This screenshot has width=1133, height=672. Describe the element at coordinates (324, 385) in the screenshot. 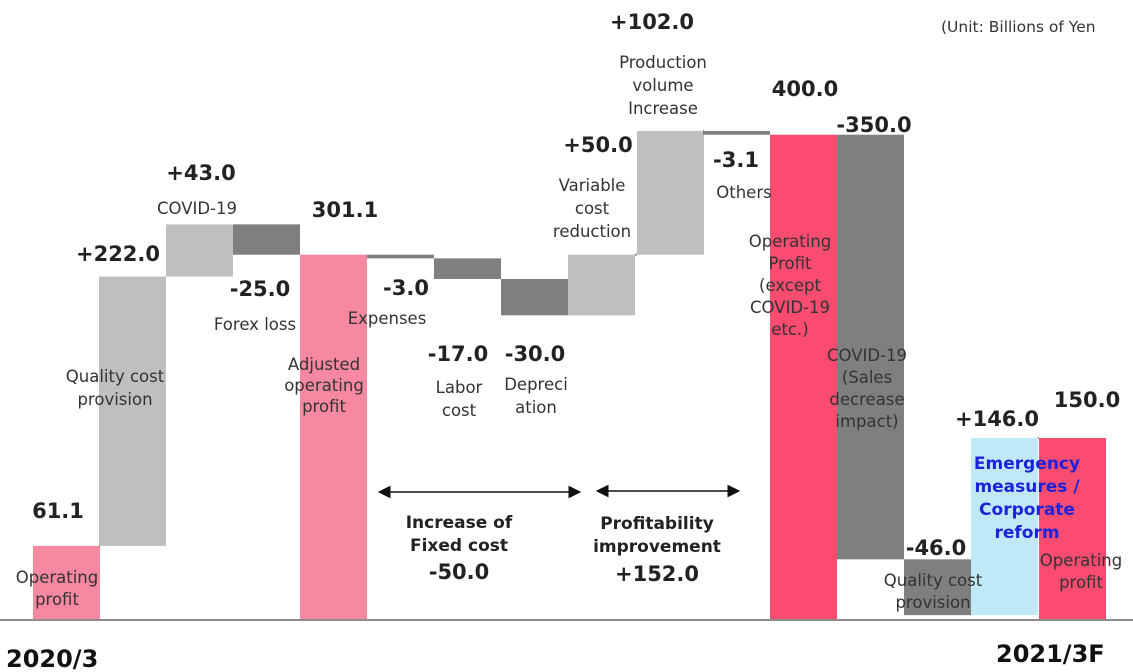

I see `bar-label-adjusted-1: operating` at that location.